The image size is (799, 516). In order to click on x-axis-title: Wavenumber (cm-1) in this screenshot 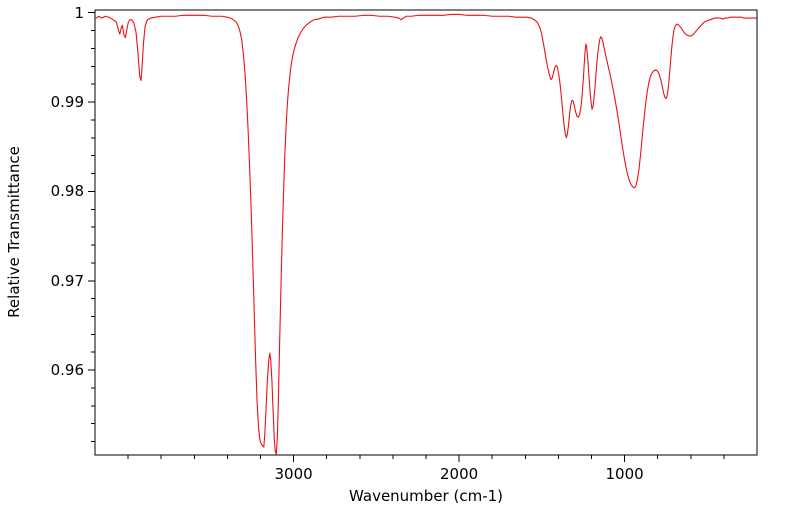, I will do `click(426, 496)`.